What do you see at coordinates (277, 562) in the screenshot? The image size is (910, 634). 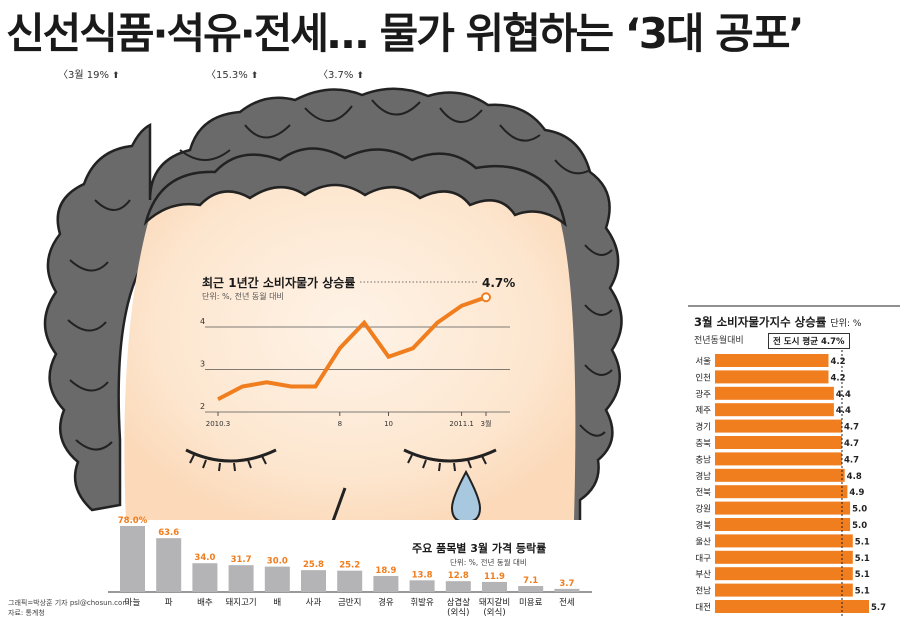 I see `bar-chart-value-label: 30.0` at bounding box center [277, 562].